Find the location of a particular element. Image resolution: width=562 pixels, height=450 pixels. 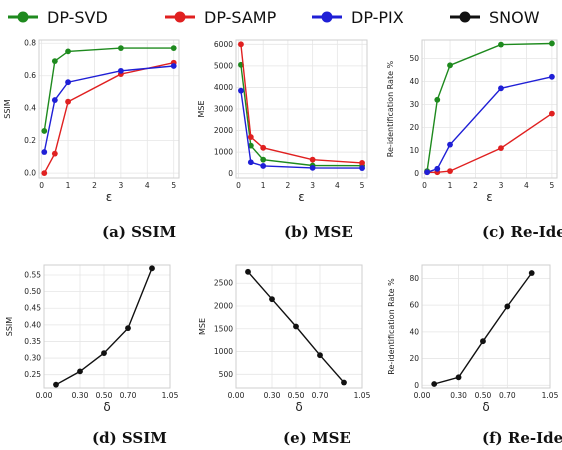

y-tick-label: 4000 is located at coordinates (223, 87).